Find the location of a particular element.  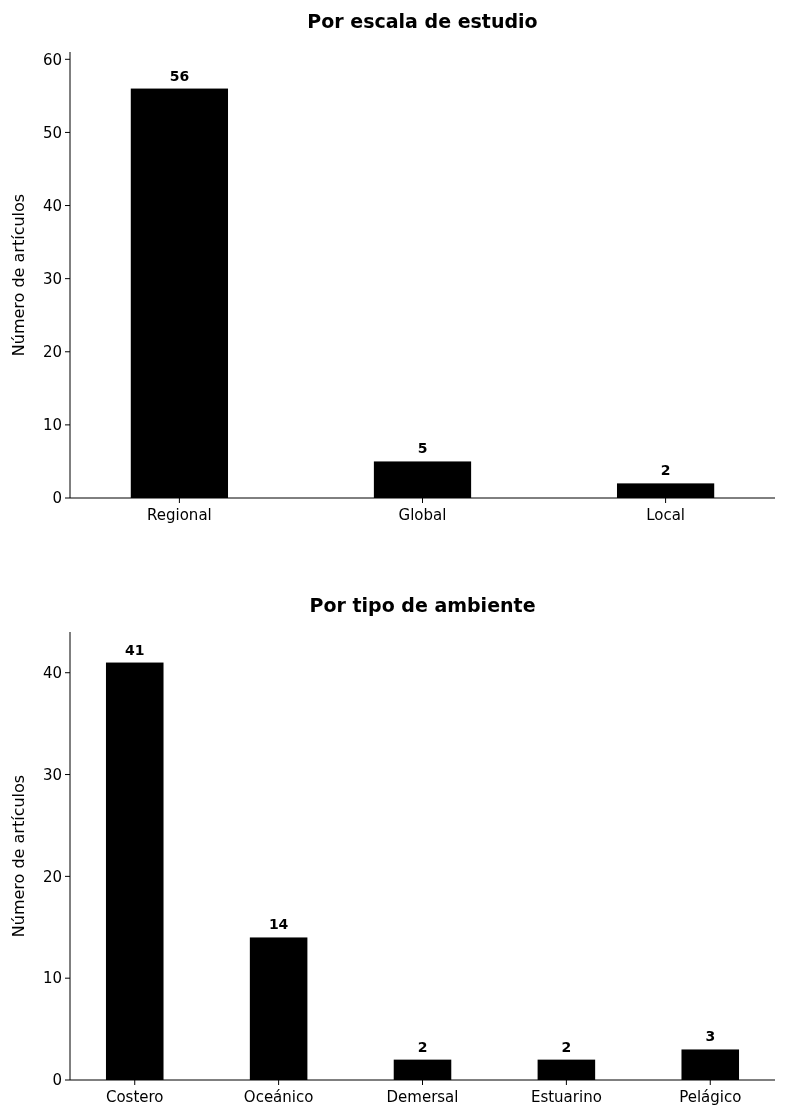

data-label: 14 is located at coordinates (278, 924).